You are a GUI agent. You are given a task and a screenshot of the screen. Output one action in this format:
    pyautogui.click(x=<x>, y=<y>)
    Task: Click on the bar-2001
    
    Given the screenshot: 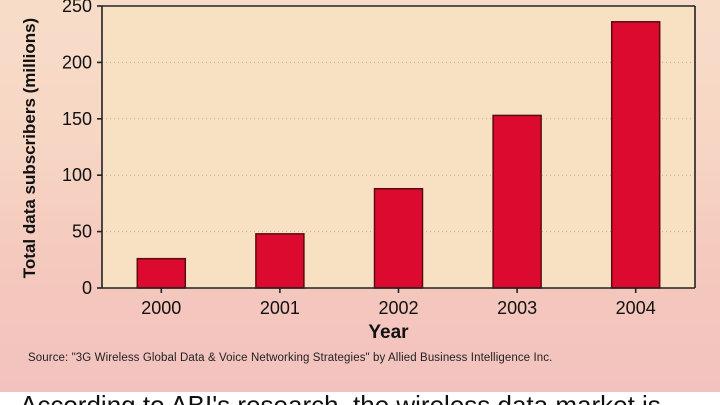 What is the action you would take?
    pyautogui.click(x=280, y=261)
    